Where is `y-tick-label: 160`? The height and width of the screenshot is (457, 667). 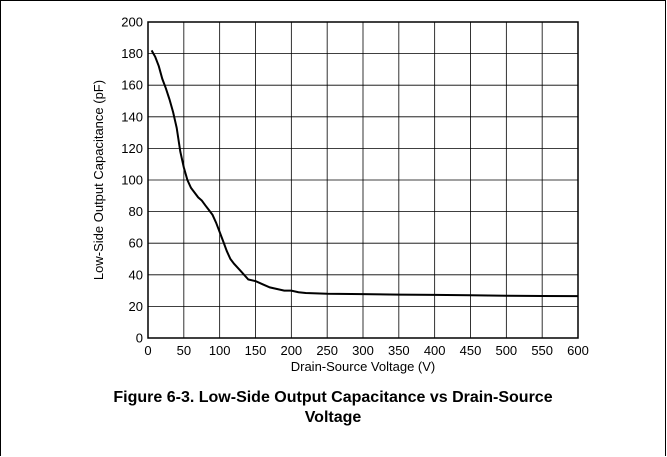
y-tick-label: 160 is located at coordinates (132, 85).